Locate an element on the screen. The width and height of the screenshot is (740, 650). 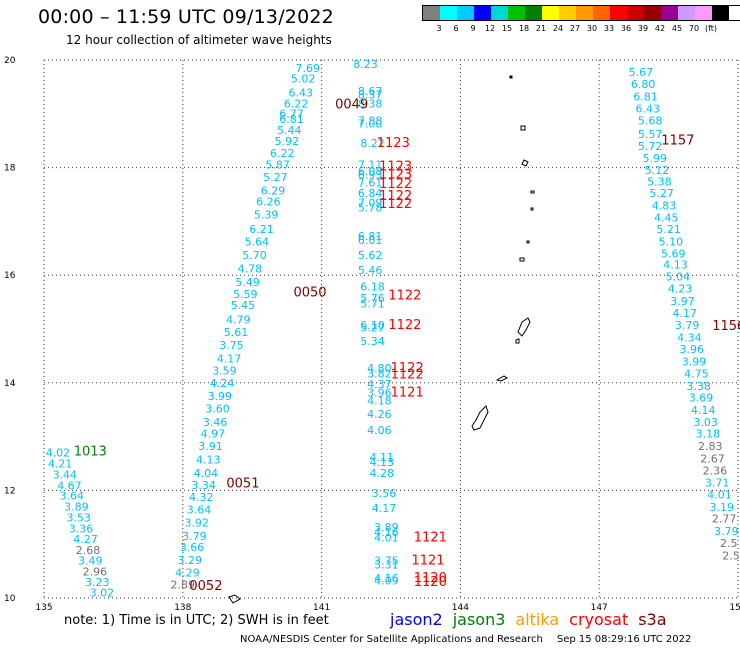
legend-label: 39 is located at coordinates (643, 28).